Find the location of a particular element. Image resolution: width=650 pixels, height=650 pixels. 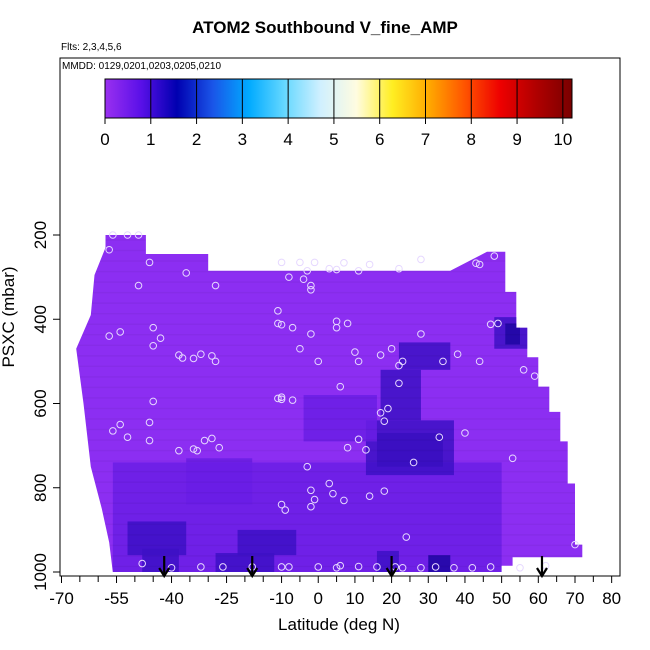

x-tick-label: -25 is located at coordinates (226, 598).